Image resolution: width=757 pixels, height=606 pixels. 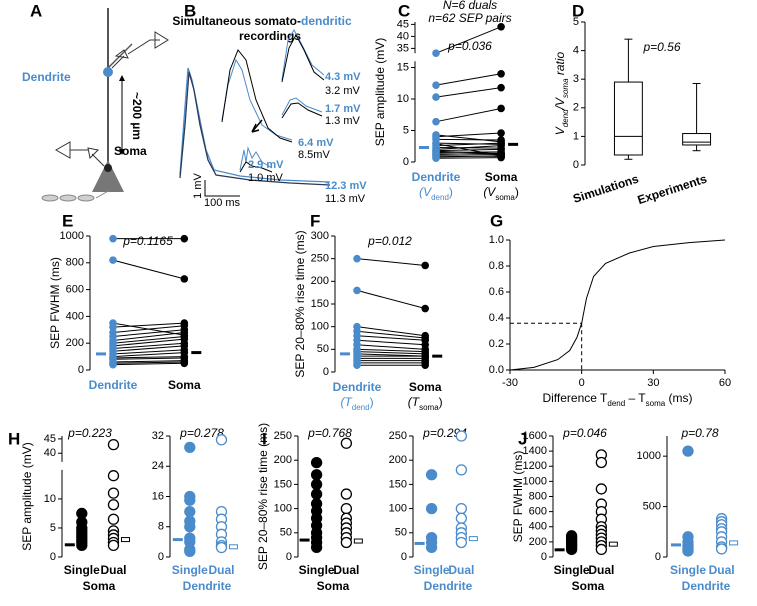 I want to click on soma-electrode, so click(x=79, y=154).